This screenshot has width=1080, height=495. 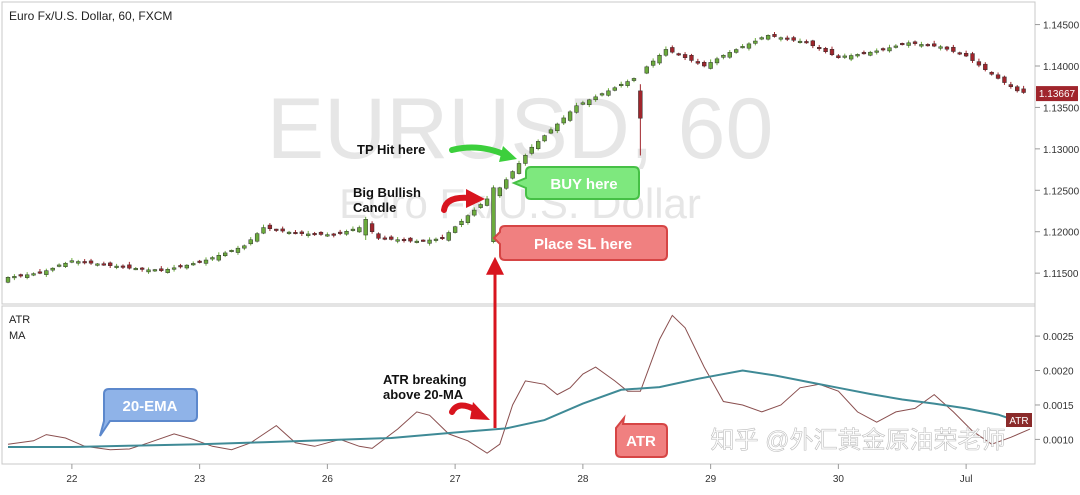 What do you see at coordinates (72, 479) in the screenshot?
I see `date-tick-label: 22` at bounding box center [72, 479].